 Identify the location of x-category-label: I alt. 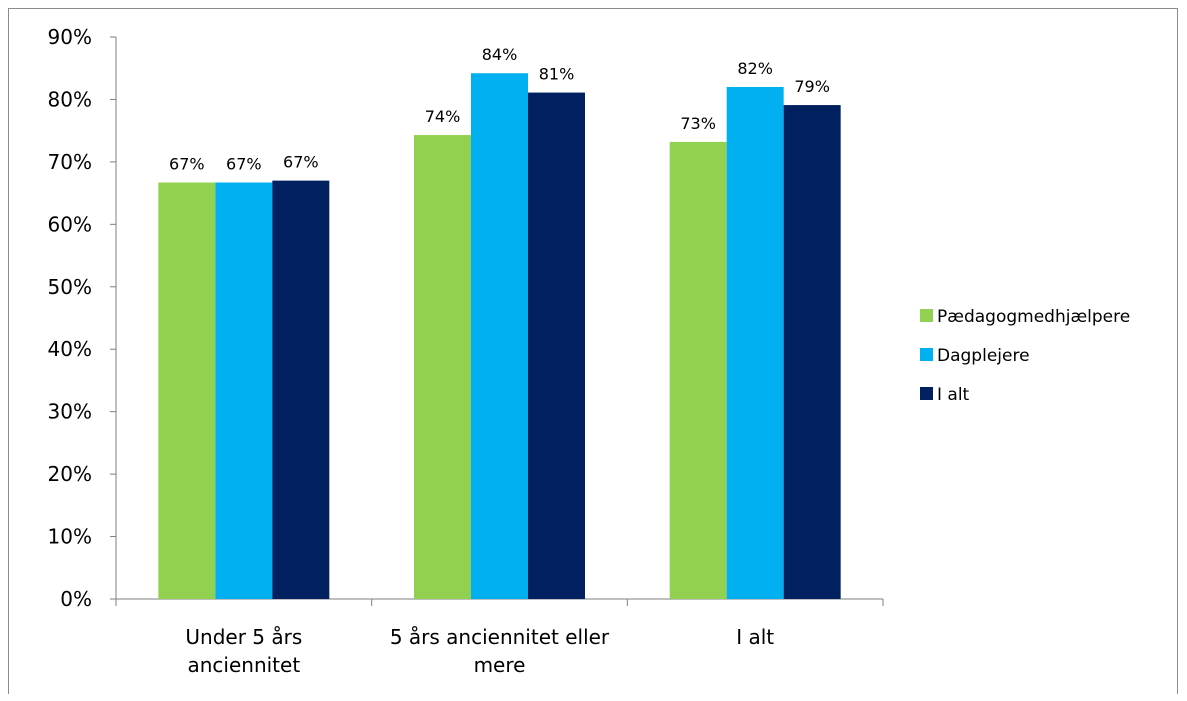
(755, 637).